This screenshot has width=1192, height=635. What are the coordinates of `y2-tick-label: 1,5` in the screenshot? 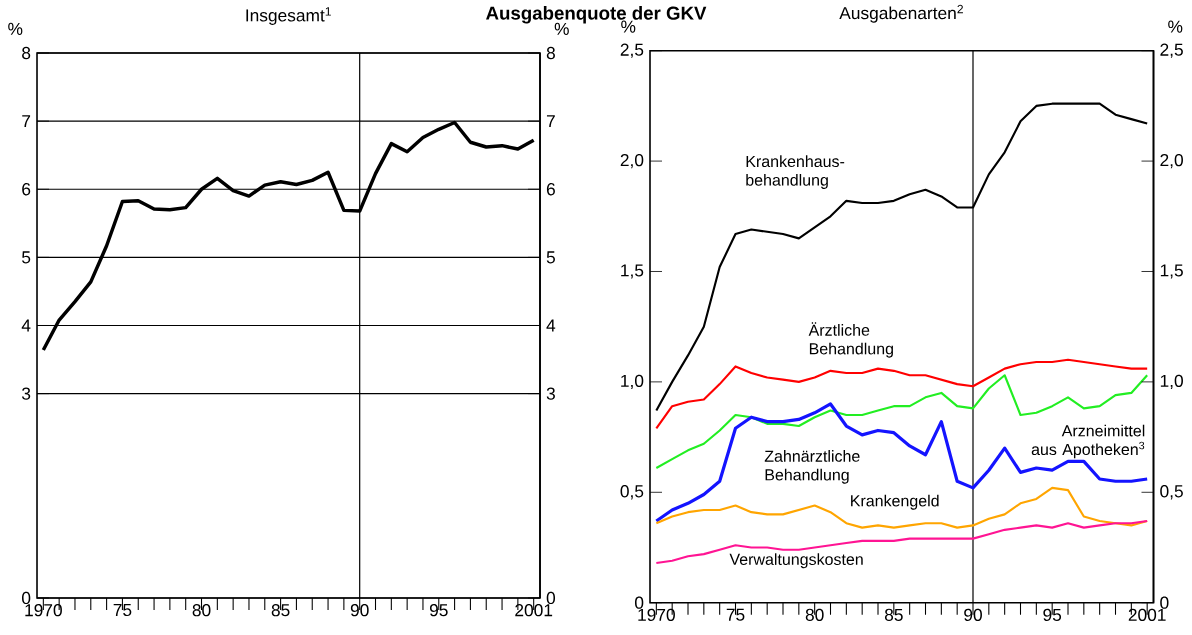 It's located at (1171, 271).